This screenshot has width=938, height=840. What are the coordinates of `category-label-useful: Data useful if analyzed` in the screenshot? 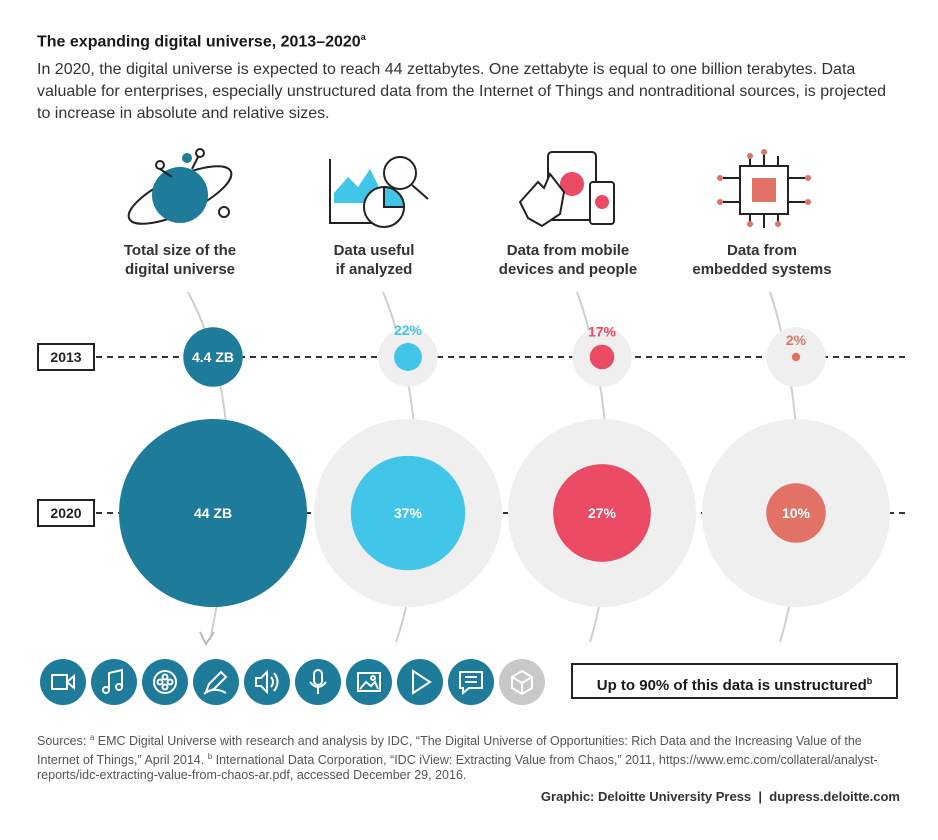 It's located at (374, 260).